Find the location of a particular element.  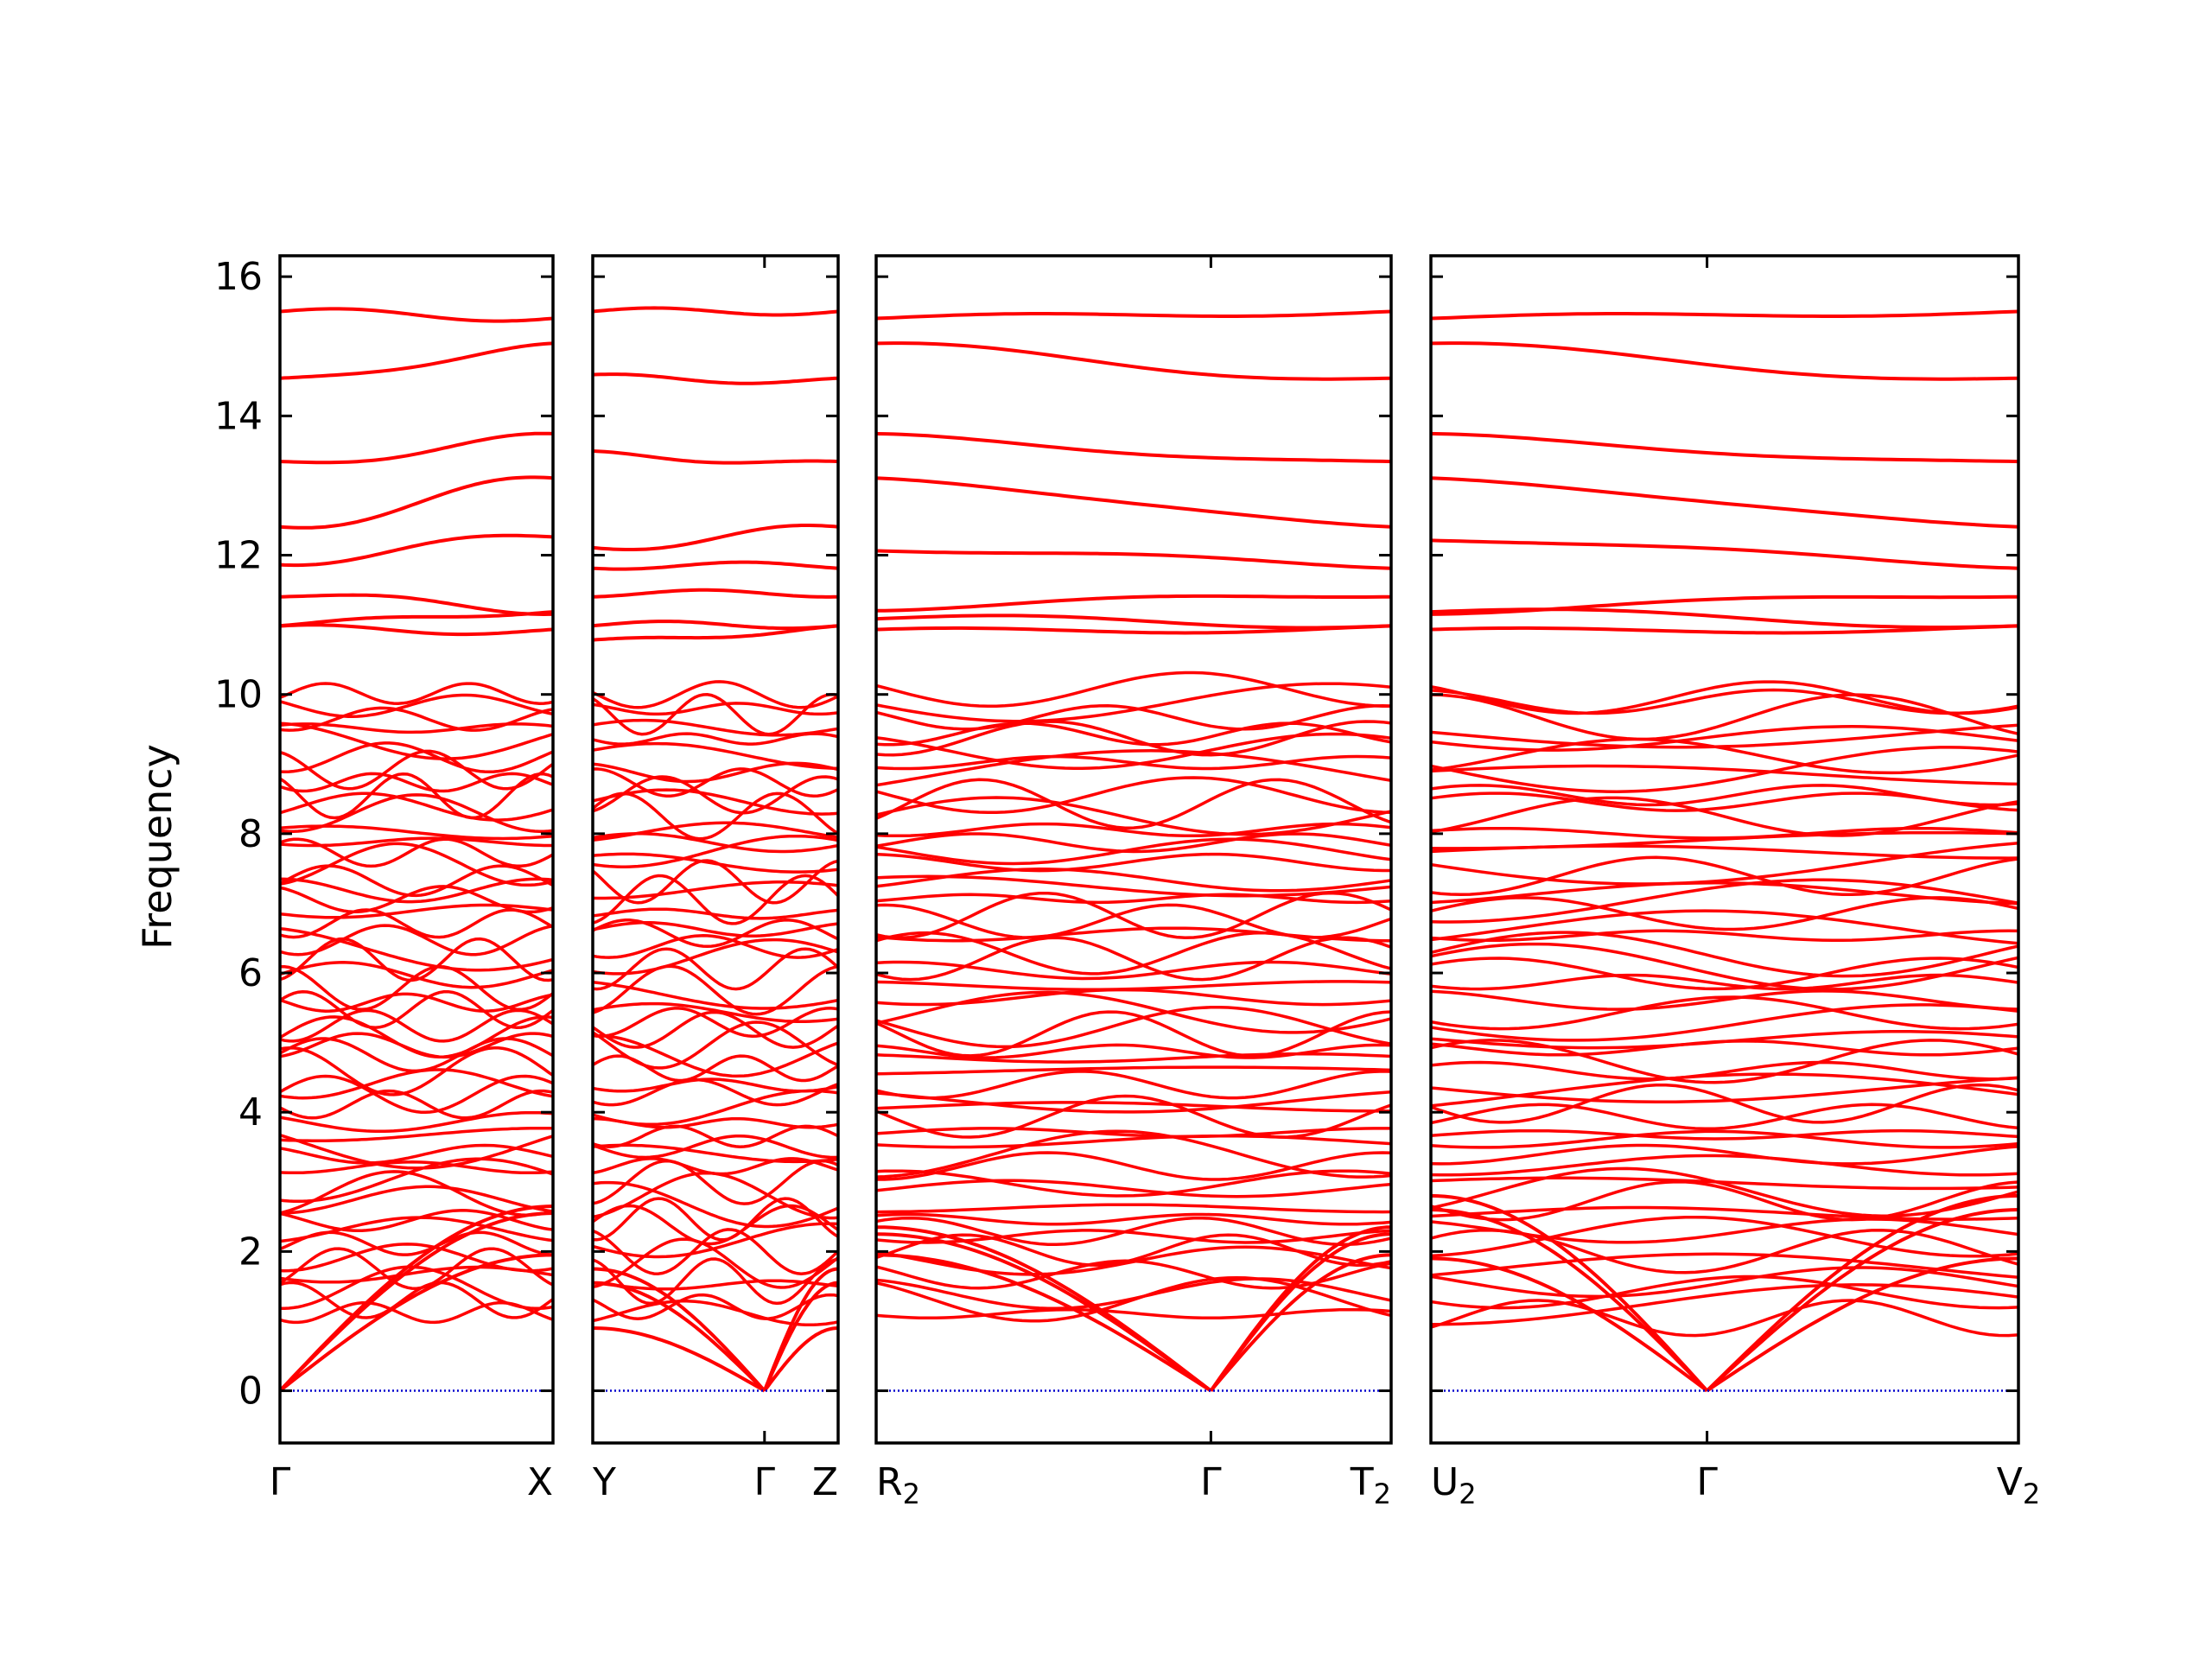

y-axis-label: Frequency is located at coordinates (157, 847).